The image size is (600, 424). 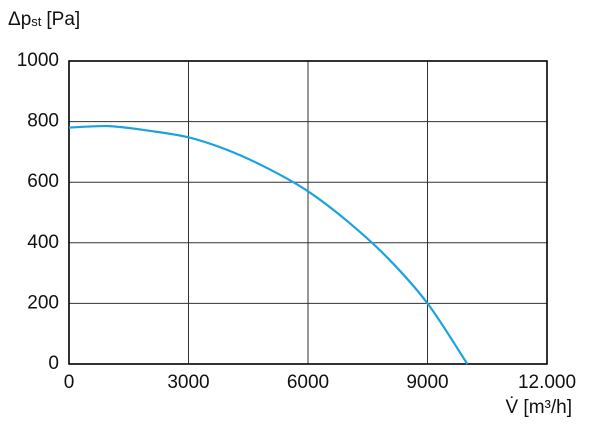 What do you see at coordinates (43, 242) in the screenshot?
I see `y-tick-label: 400` at bounding box center [43, 242].